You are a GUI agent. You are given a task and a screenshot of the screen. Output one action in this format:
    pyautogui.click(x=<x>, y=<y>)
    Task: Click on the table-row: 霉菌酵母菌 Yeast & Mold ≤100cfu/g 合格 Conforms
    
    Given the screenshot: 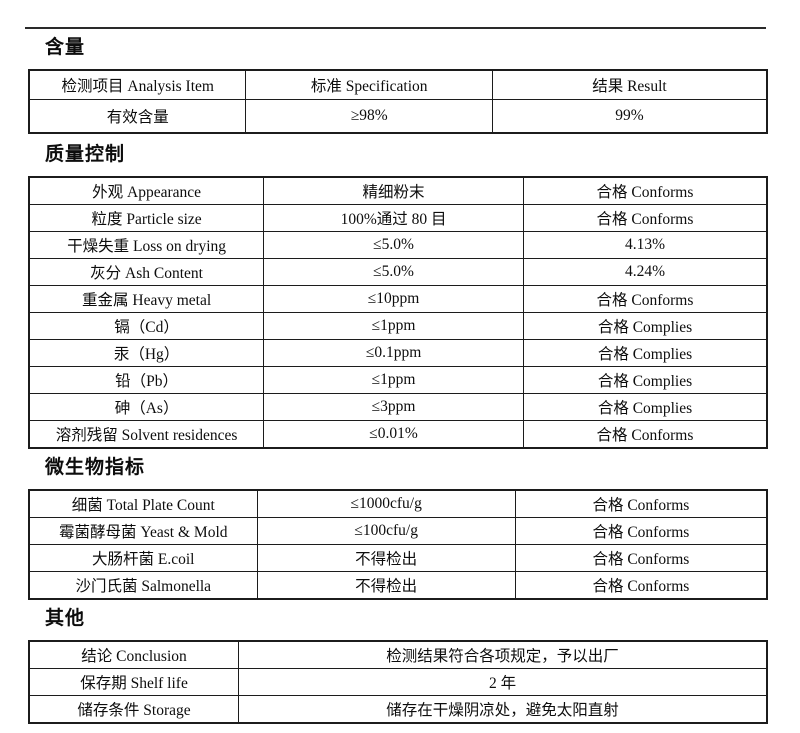 What is the action you would take?
    pyautogui.click(x=398, y=531)
    